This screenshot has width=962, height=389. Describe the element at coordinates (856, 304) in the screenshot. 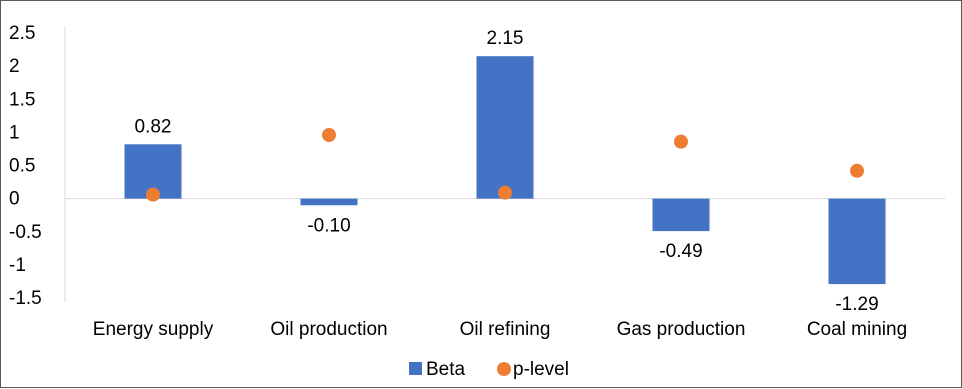

I see `beta-data-label: -1.29` at that location.